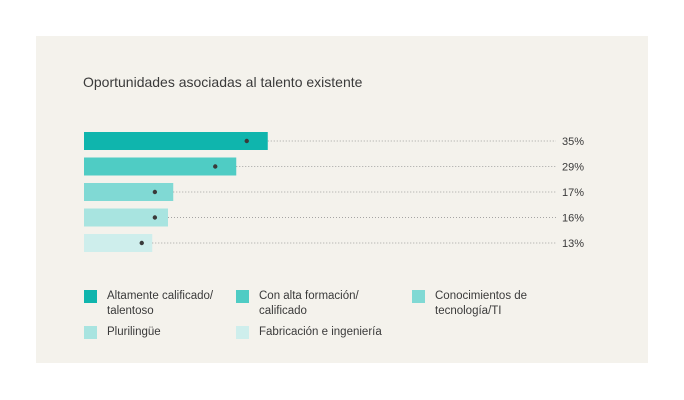 Image resolution: width=684 pixels, height=400 pixels. What do you see at coordinates (573, 219) in the screenshot?
I see `value-label-3: 16%` at bounding box center [573, 219].